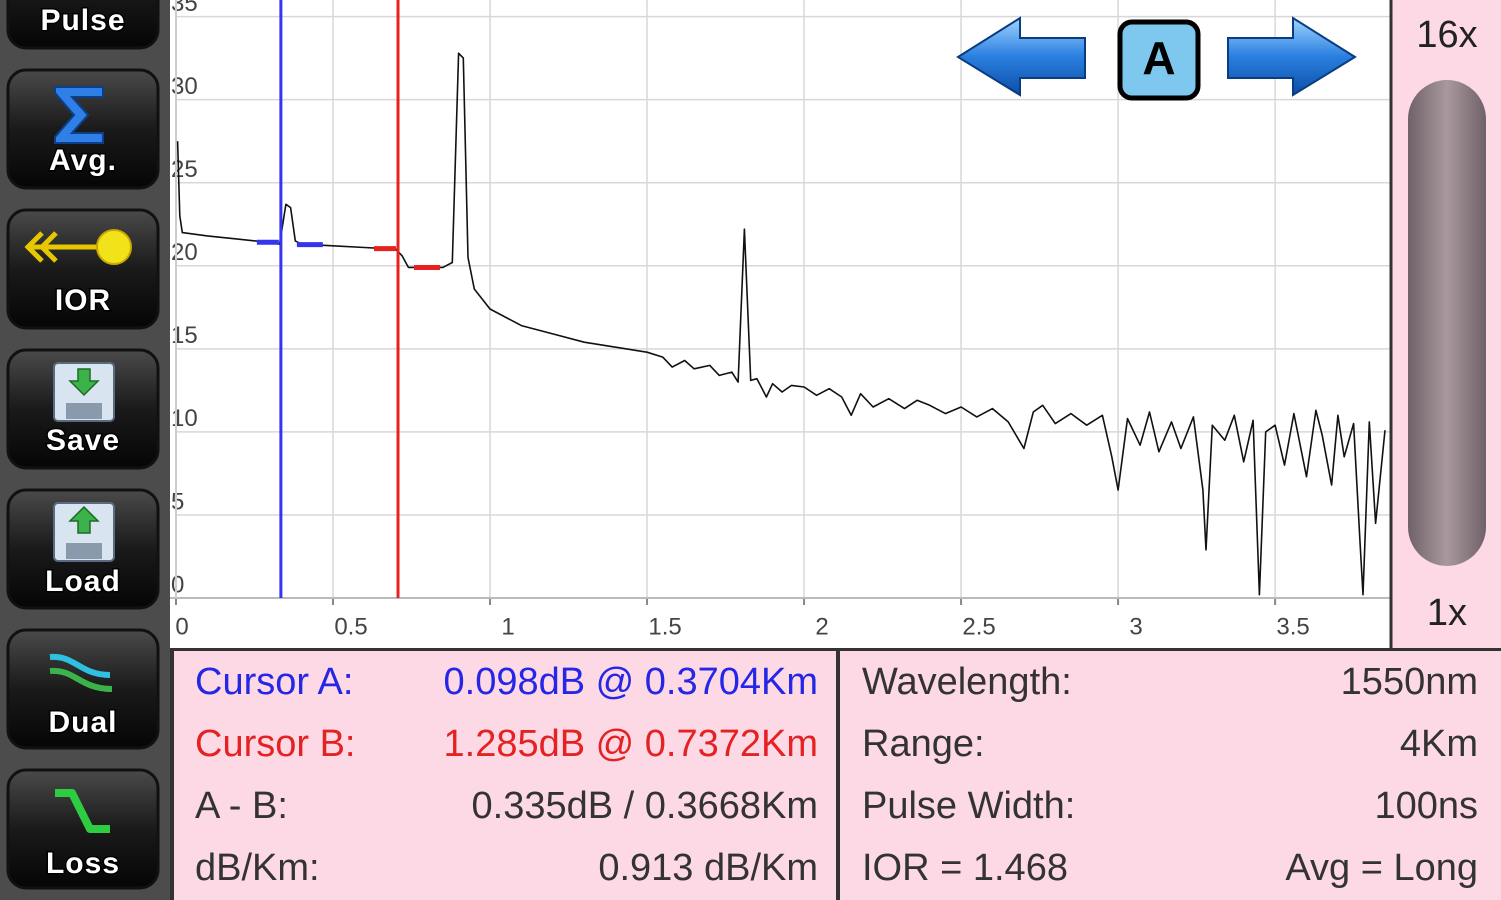 Image resolution: width=1501 pixels, height=900 pixels. Describe the element at coordinates (83, 581) in the screenshot. I see `sidebar-button-label: Load` at that location.